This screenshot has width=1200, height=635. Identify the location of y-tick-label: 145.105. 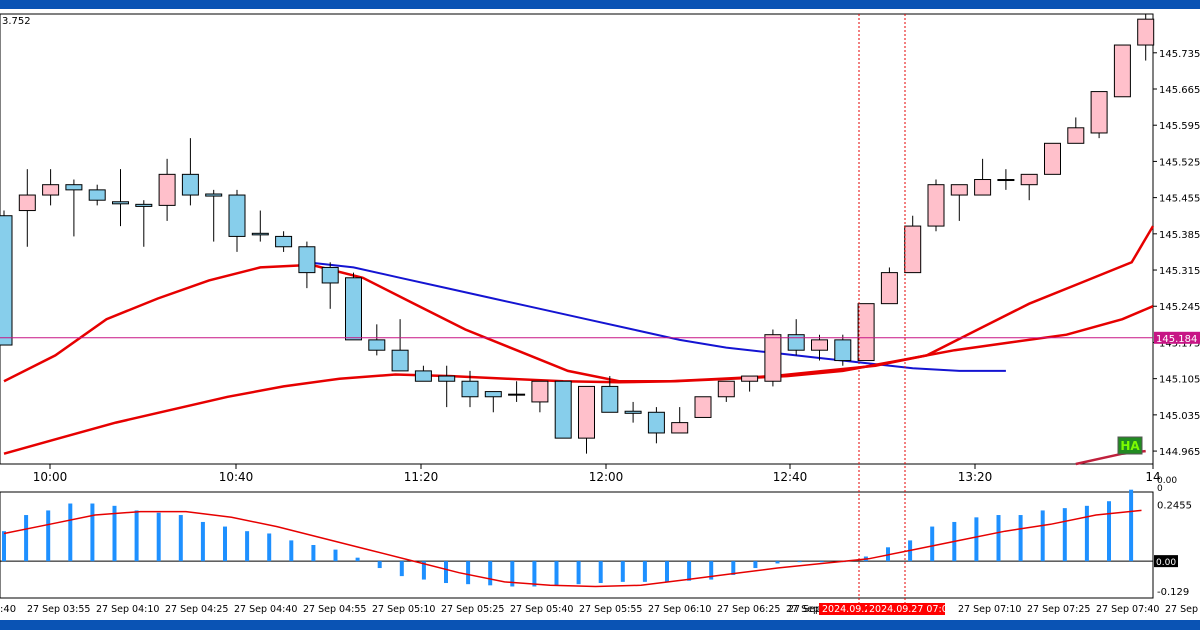
(1179, 380).